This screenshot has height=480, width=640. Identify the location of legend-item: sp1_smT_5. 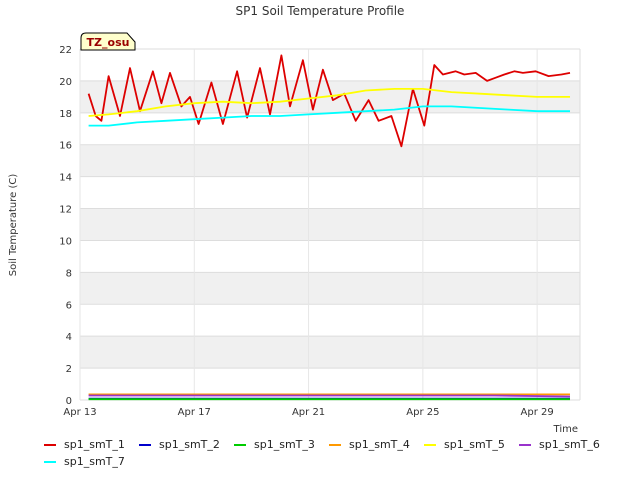
(471, 444).